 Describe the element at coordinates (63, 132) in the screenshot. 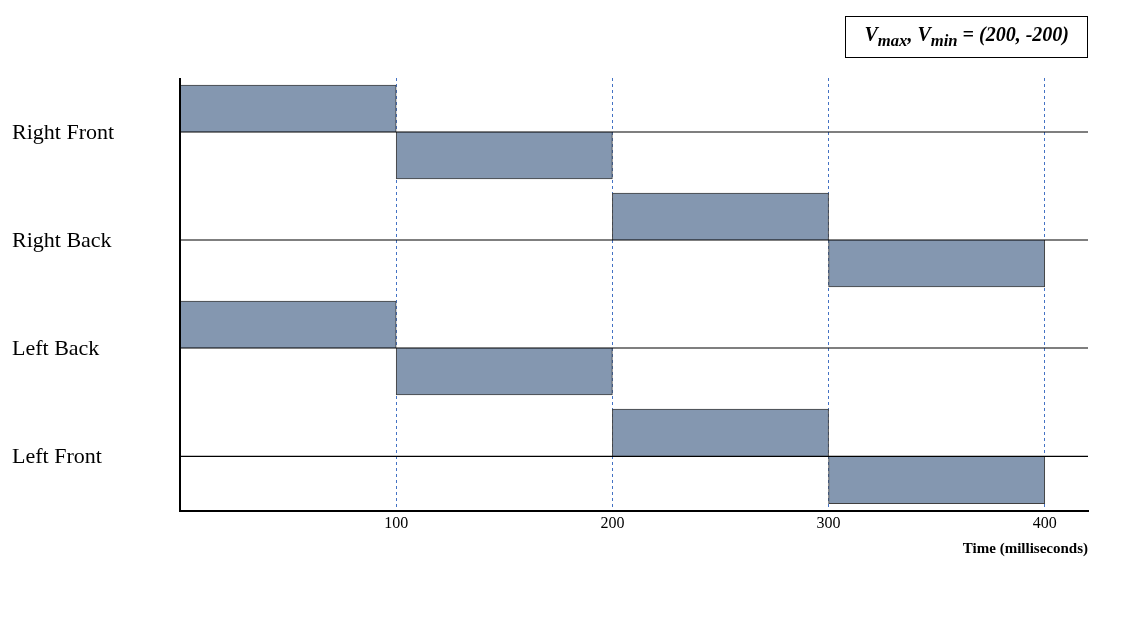

I see `y-axis-title: Right Front` at that location.